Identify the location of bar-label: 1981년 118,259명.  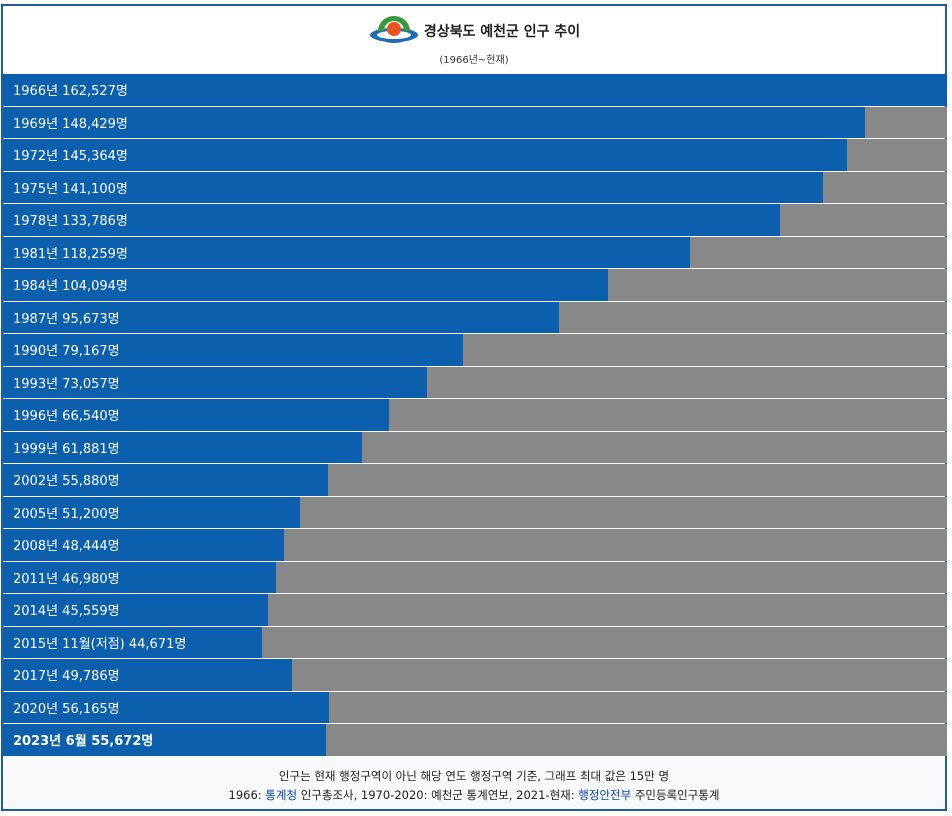
(70, 254).